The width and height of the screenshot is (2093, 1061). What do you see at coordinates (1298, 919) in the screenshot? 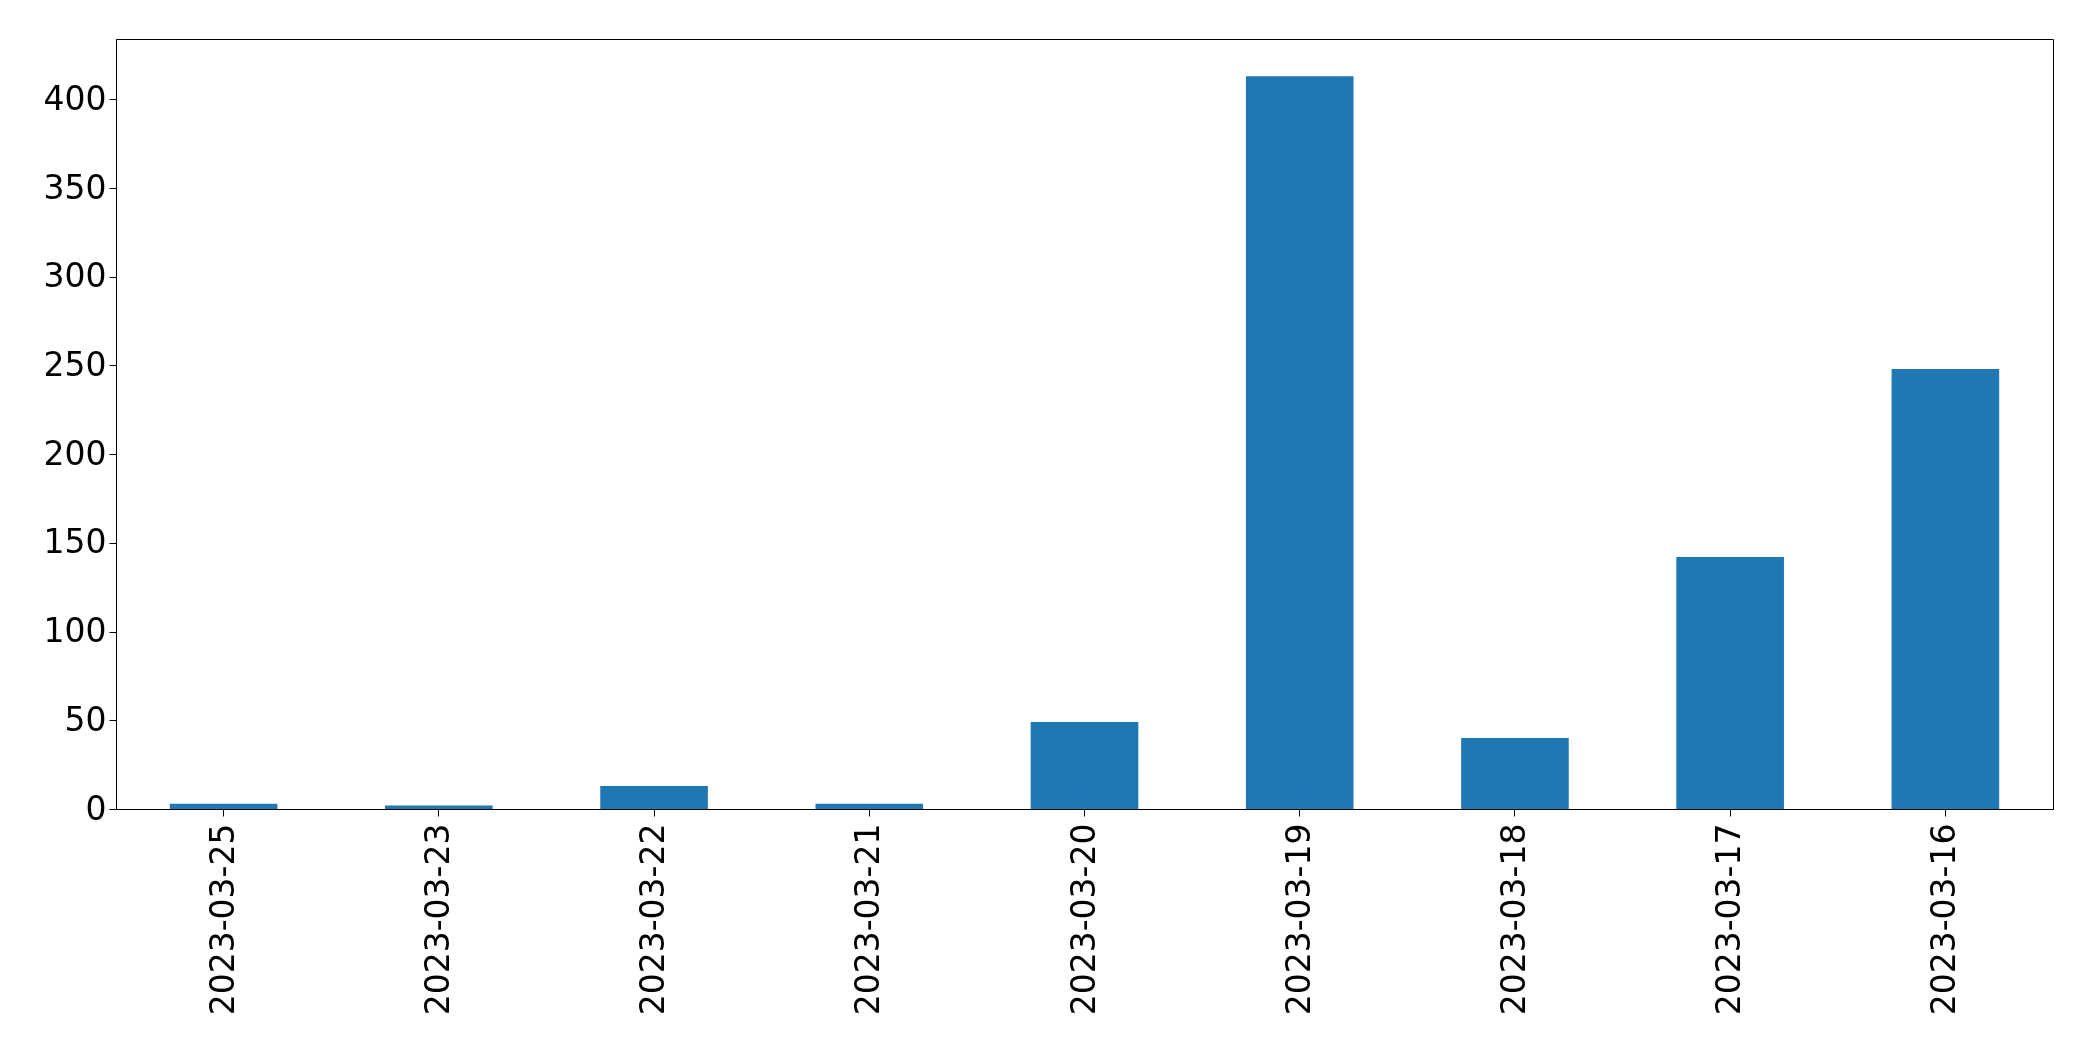
I see `x-tick-label: 2023-03-19` at bounding box center [1298, 919].